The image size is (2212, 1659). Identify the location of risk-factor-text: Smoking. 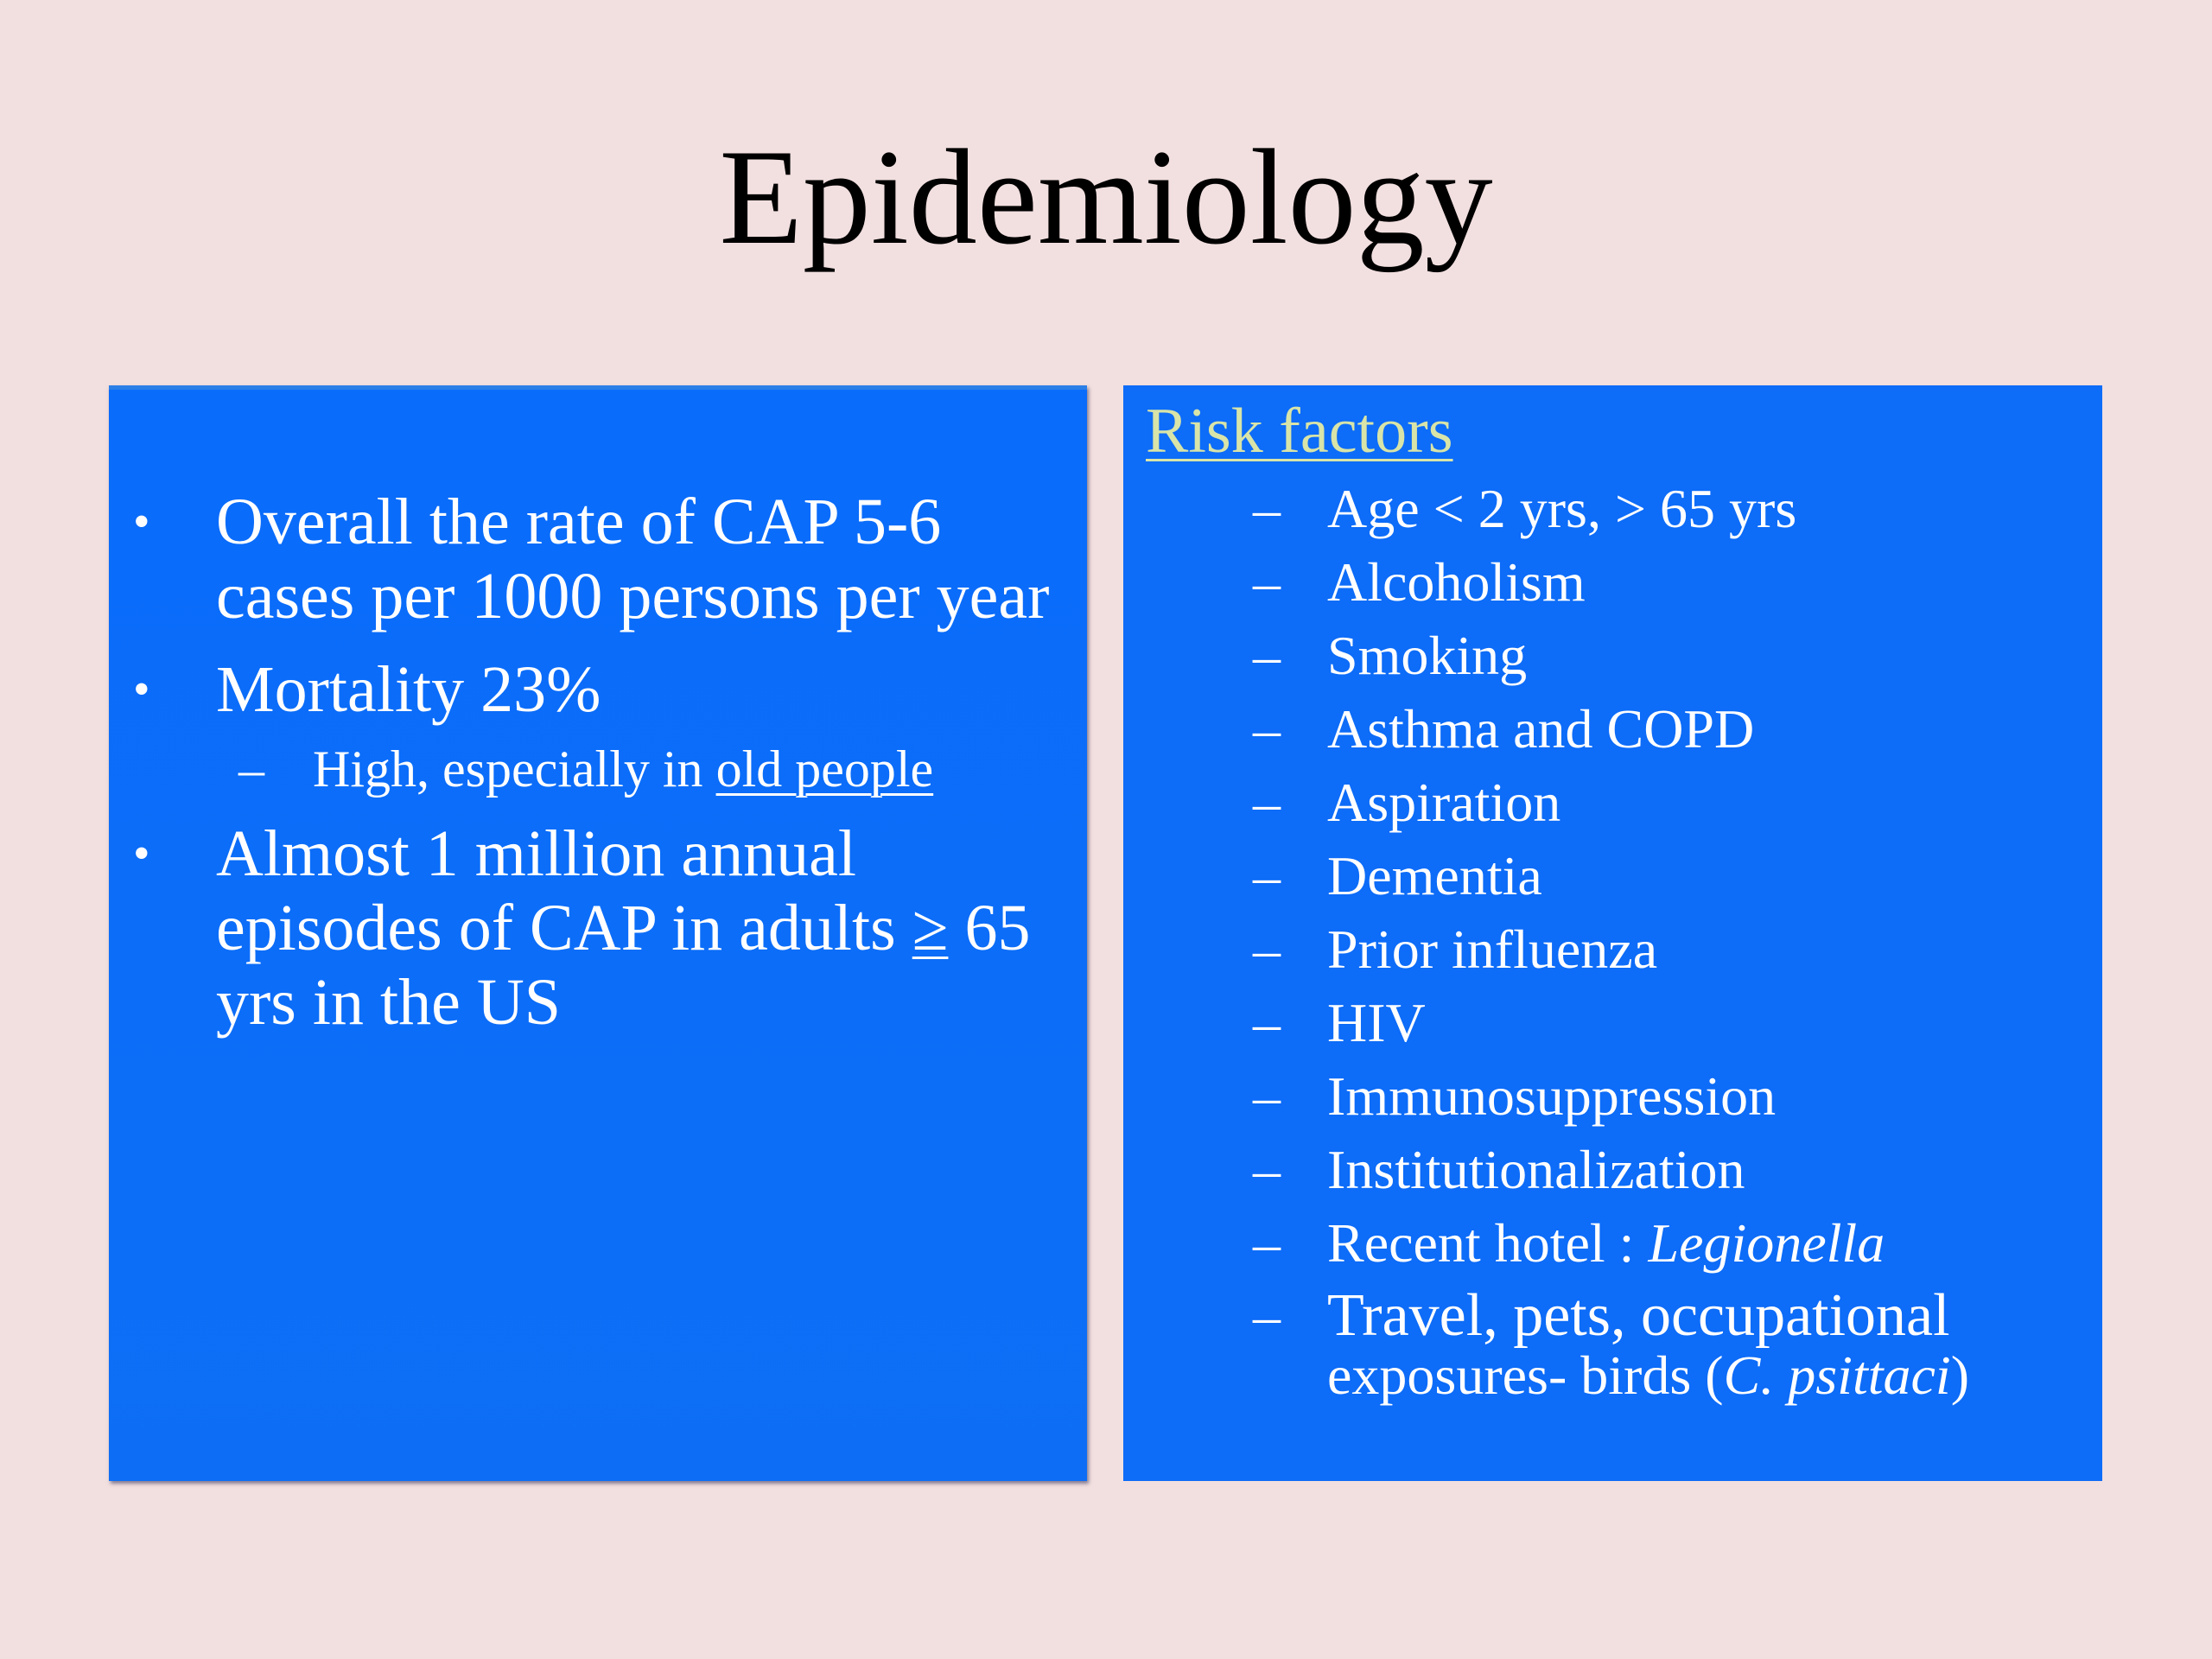
(1427, 655).